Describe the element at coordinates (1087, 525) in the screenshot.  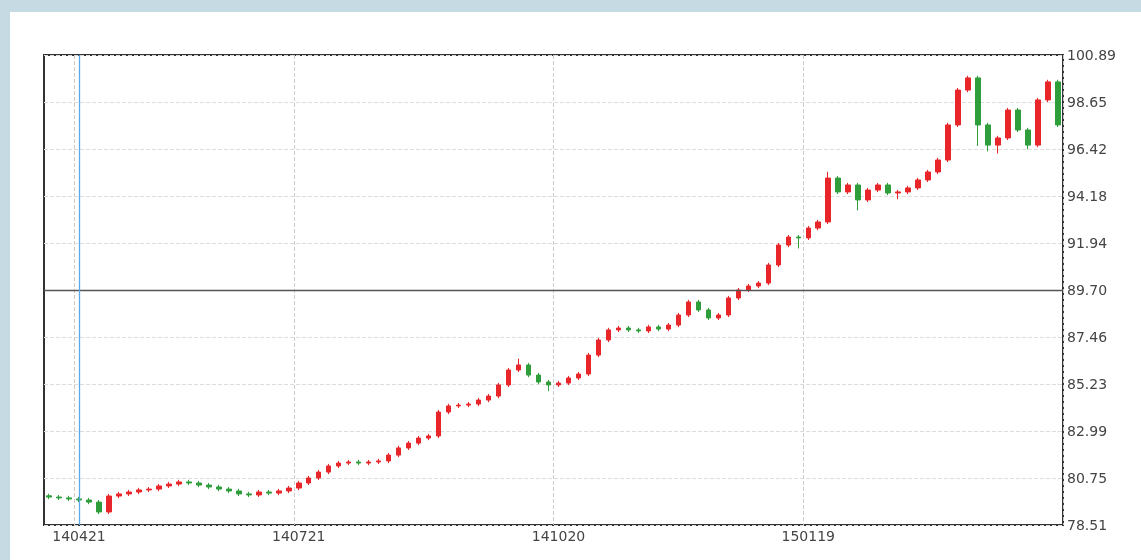
I see `y-tick-label: 78.51` at that location.